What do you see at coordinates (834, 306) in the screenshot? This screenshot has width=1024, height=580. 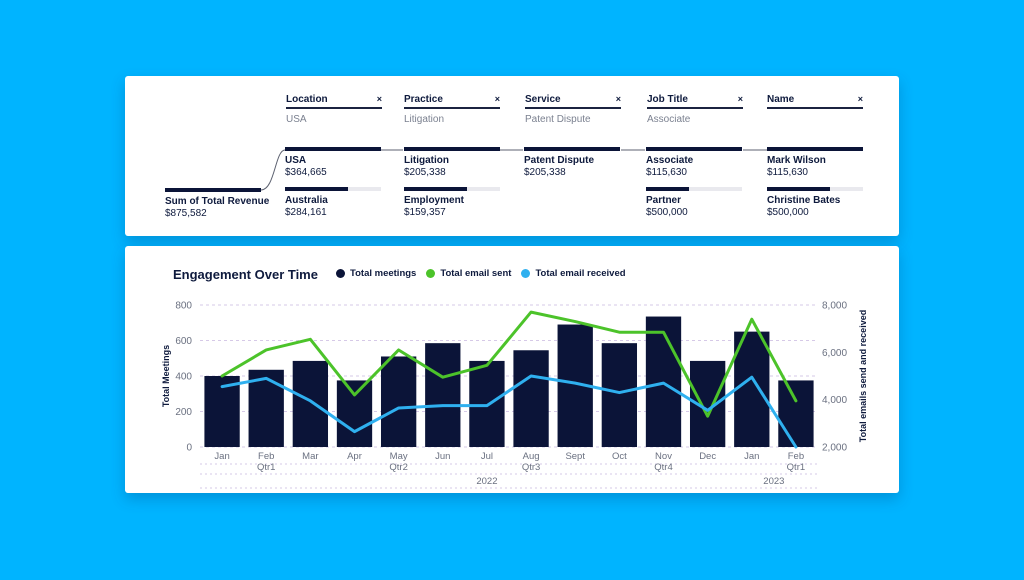 I see `y2-tick-label: 8,000` at bounding box center [834, 306].